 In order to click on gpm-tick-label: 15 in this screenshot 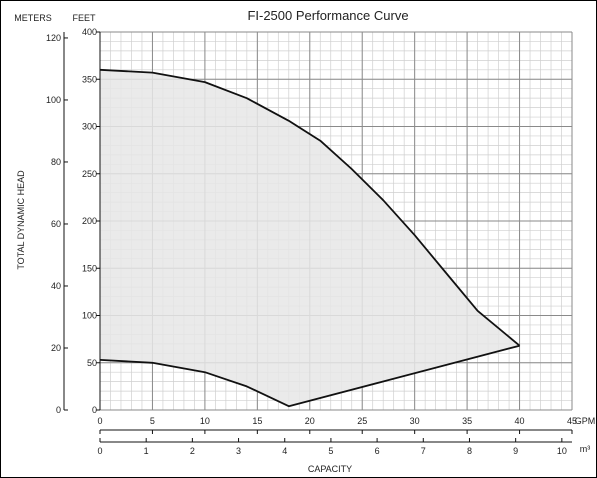, I will do `click(257, 421)`.